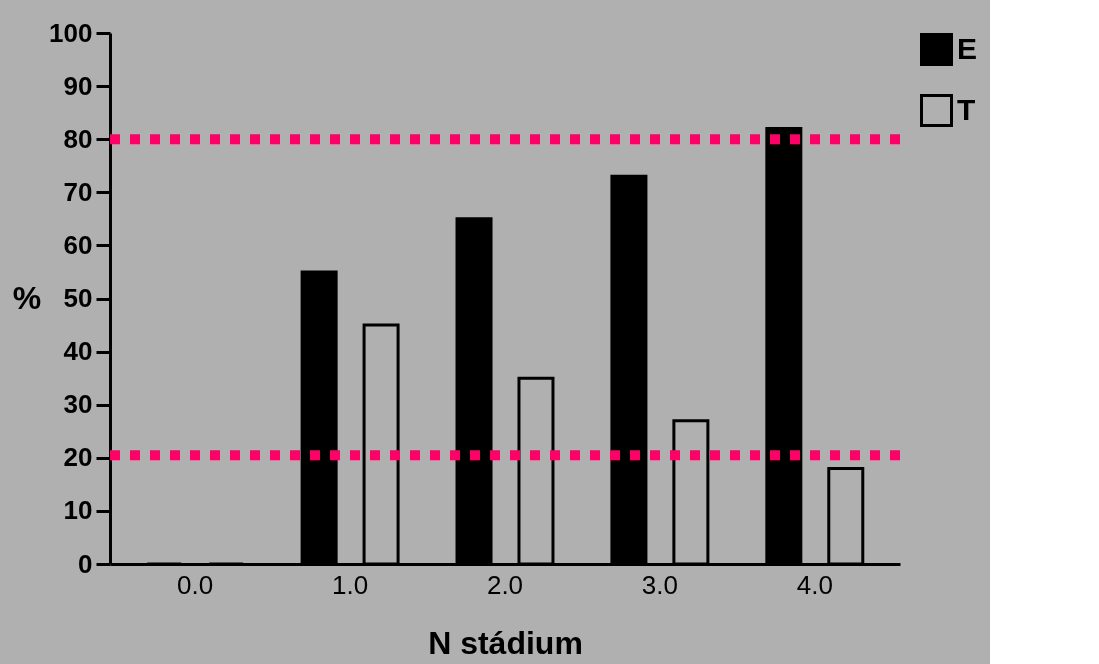 The width and height of the screenshot is (1099, 664). I want to click on x-axis-title: N stádium, so click(505, 642).